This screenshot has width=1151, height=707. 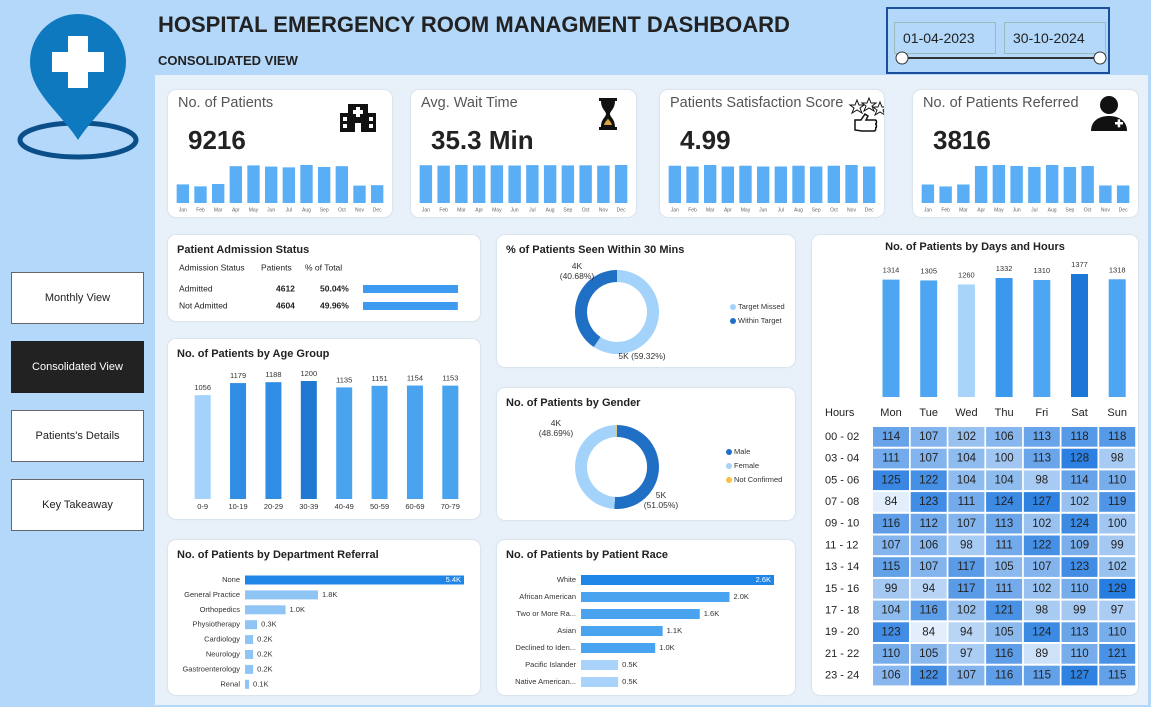 I want to click on nav-button: Patients's Details, so click(x=77, y=436).